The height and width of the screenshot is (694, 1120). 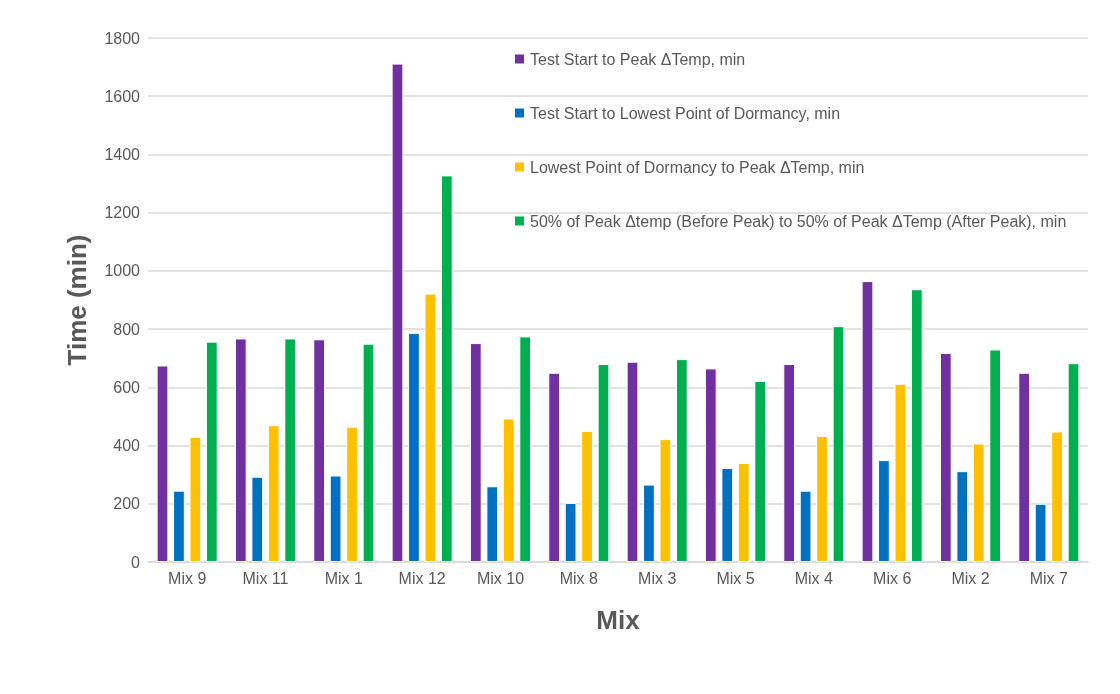 I want to click on x-tick-label: Mix 6, so click(x=892, y=578).